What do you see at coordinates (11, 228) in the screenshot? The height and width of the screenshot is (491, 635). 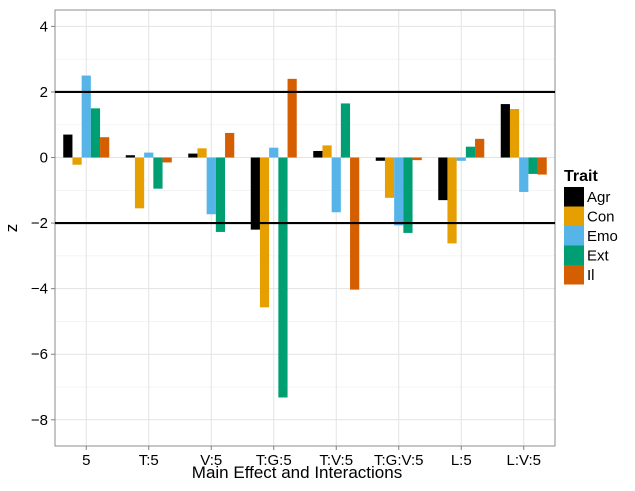 I see `y-axis-label: z` at bounding box center [11, 228].